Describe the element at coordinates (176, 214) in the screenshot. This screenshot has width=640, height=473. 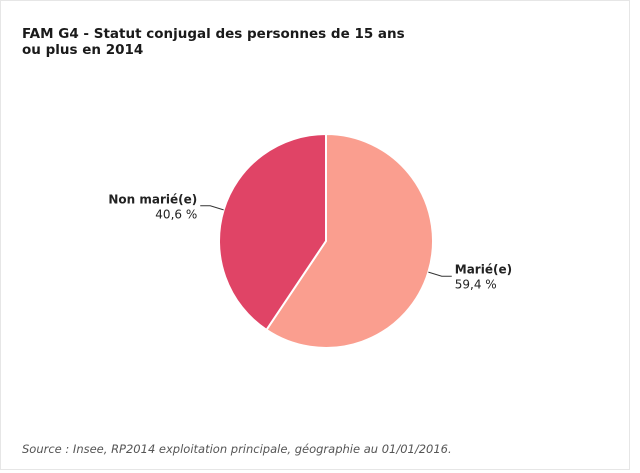
I see `slice-value-label: 40,6 %` at that location.